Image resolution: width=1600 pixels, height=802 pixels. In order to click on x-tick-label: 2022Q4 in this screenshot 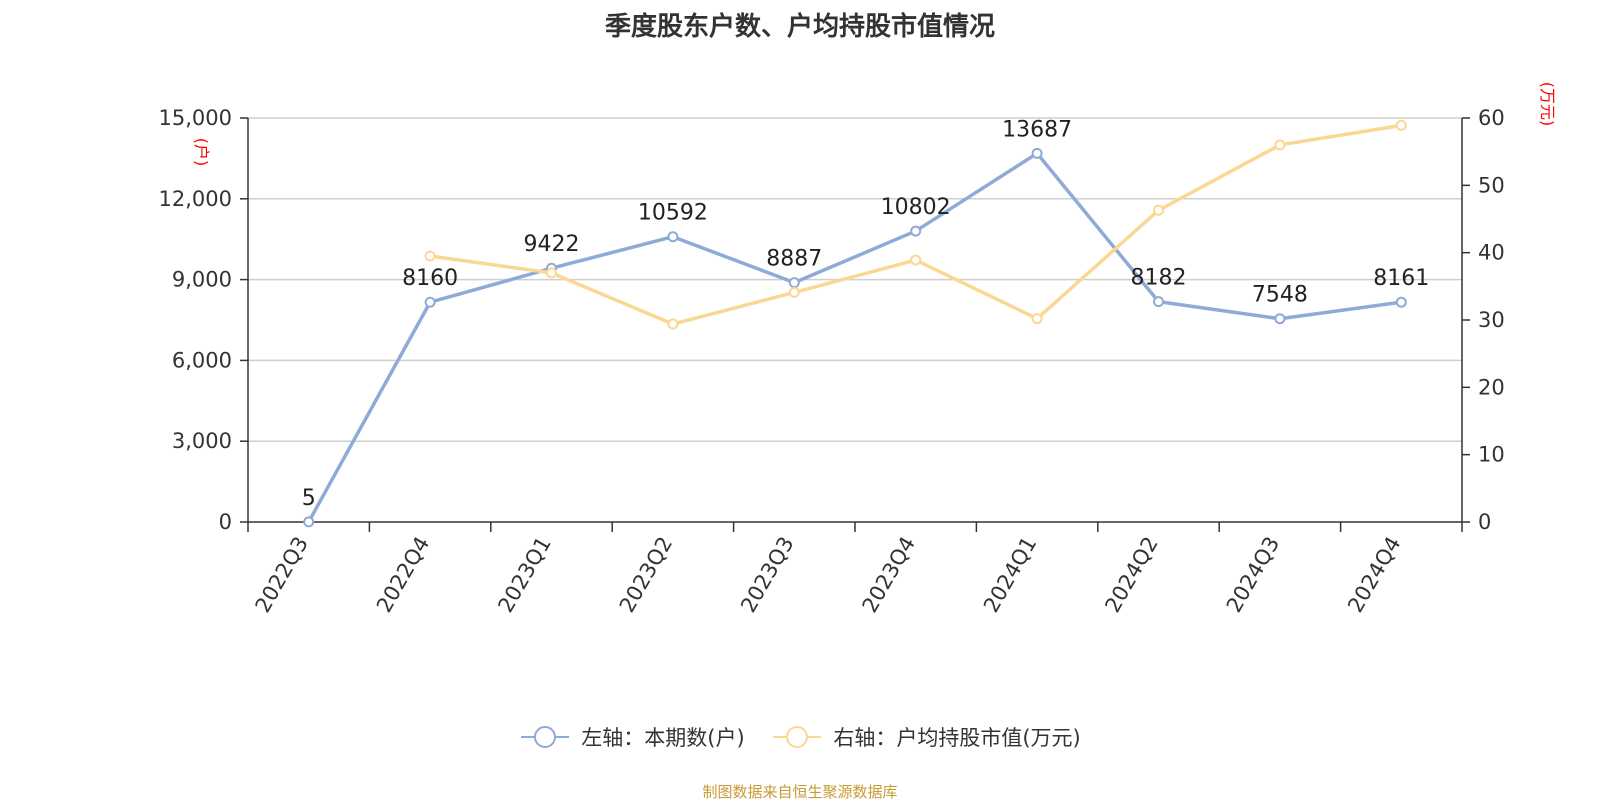, I will do `click(403, 575)`.